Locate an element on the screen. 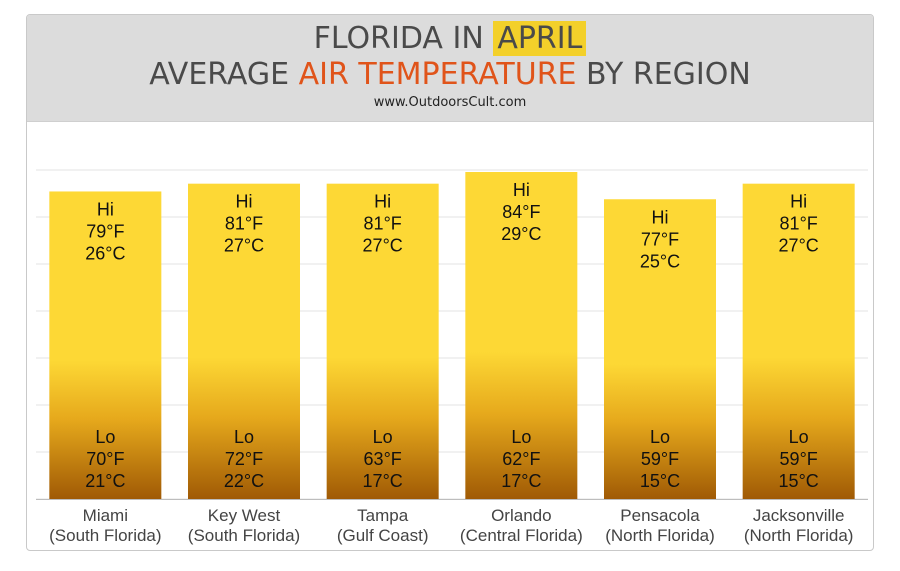 This screenshot has width=900, height=571. lo-fahrenheit-label: 62°F is located at coordinates (521, 459).